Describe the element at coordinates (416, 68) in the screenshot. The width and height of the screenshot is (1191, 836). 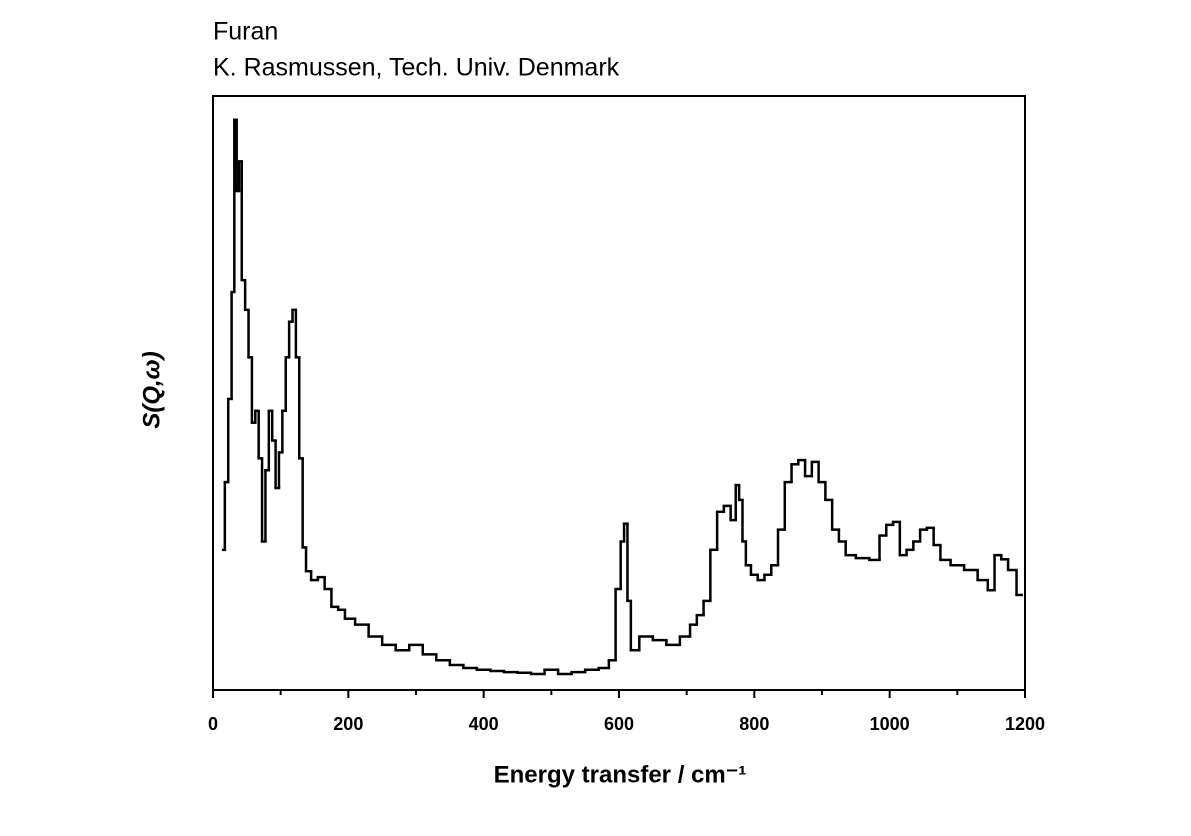
I see `chart-subtitle: K. Rasmussen, Tech. Univ. Denmark` at that location.